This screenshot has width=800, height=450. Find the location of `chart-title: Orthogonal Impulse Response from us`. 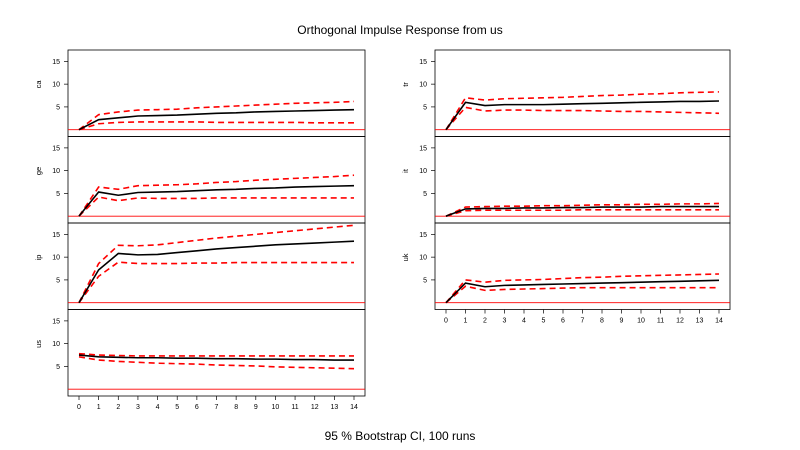

chart-title: Orthogonal Impulse Response from us is located at coordinates (399, 30).